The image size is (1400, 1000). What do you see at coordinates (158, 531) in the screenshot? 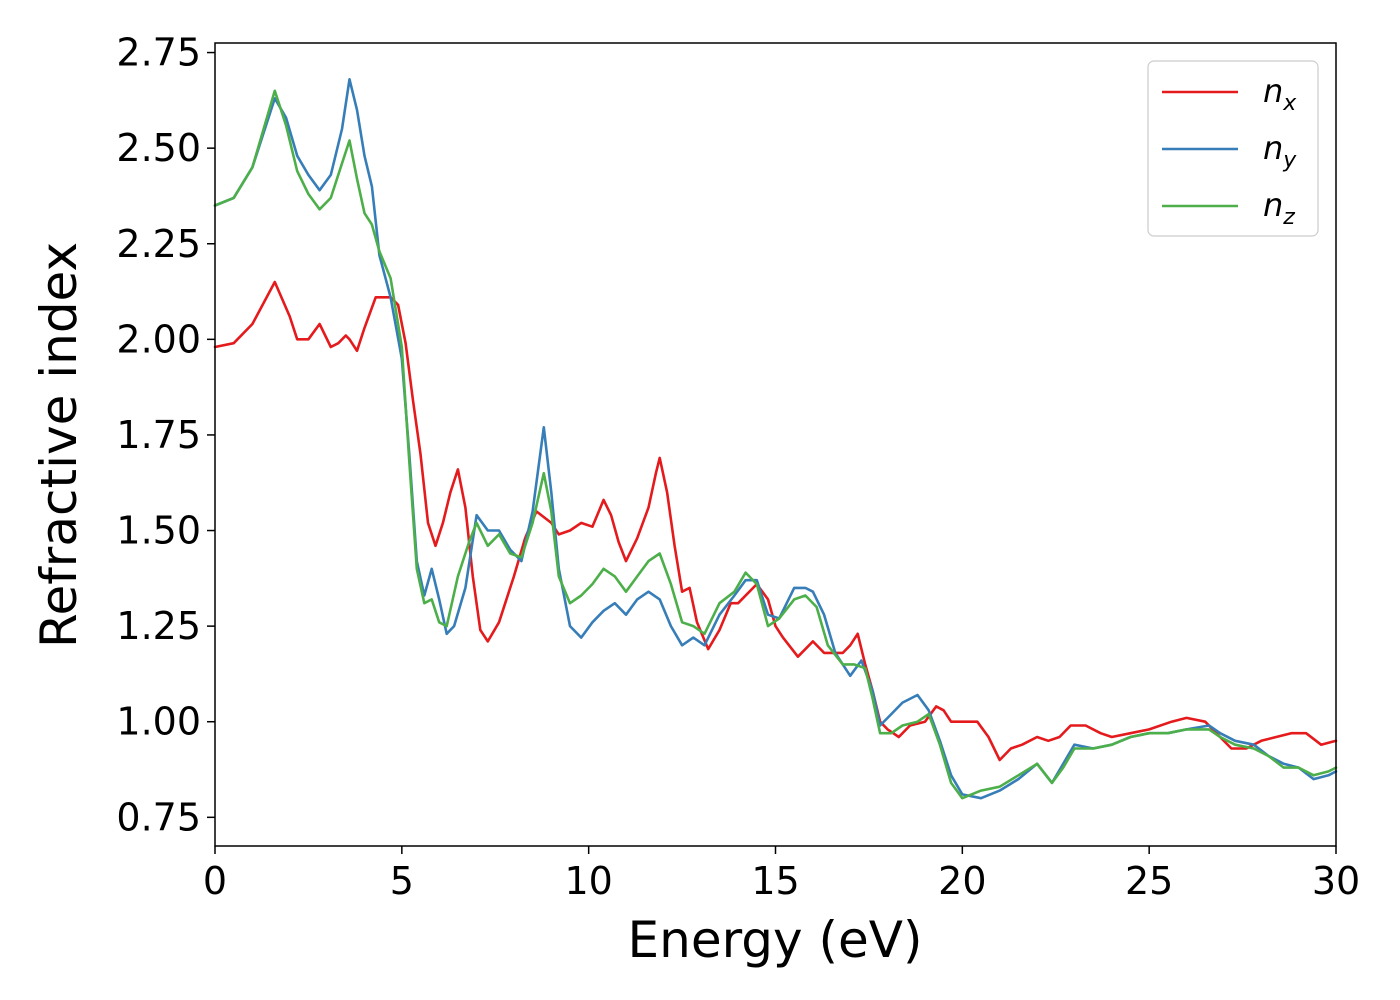
I see `y-tick-label: 1.50` at bounding box center [158, 531].